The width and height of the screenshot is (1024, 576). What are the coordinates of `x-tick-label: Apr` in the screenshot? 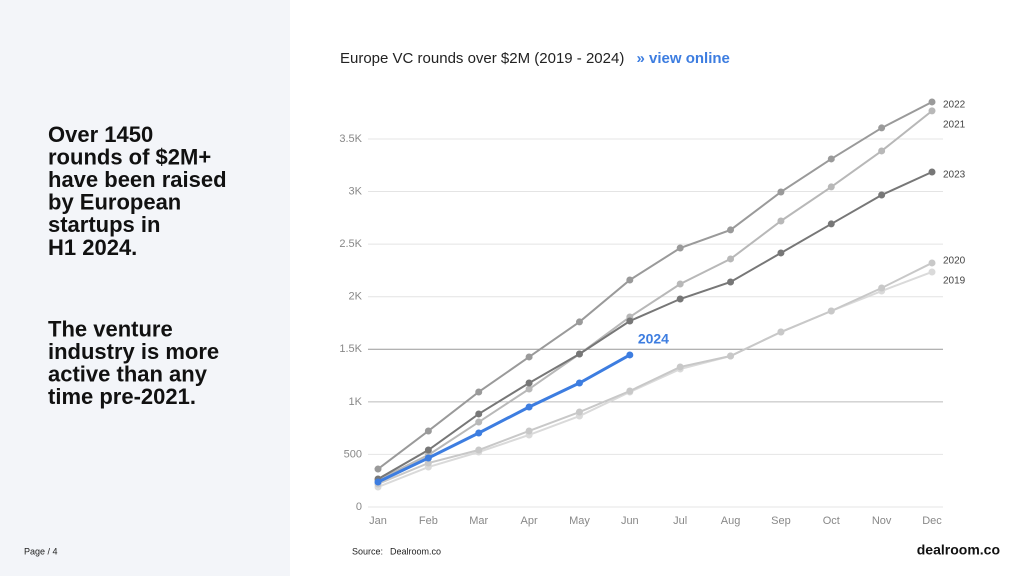 It's located at (529, 521).